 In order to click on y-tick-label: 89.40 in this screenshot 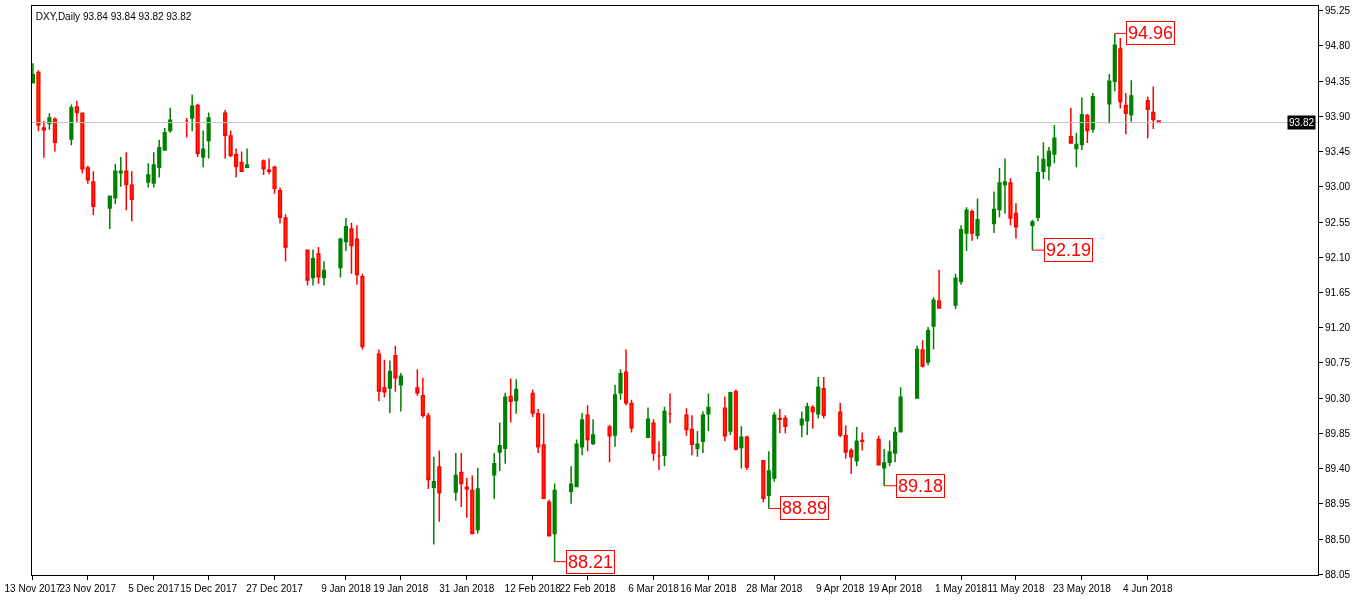, I will do `click(1338, 469)`.